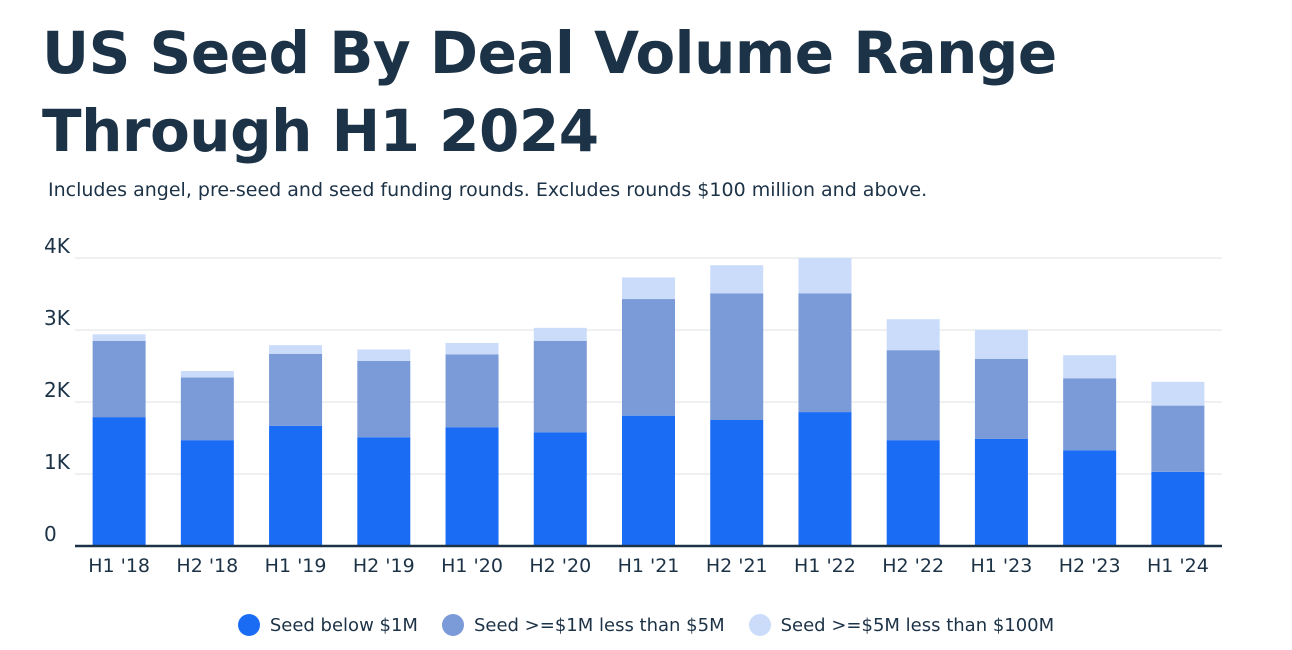  Describe the element at coordinates (119, 566) in the screenshot. I see `x-tick-label: H1 '18` at that location.